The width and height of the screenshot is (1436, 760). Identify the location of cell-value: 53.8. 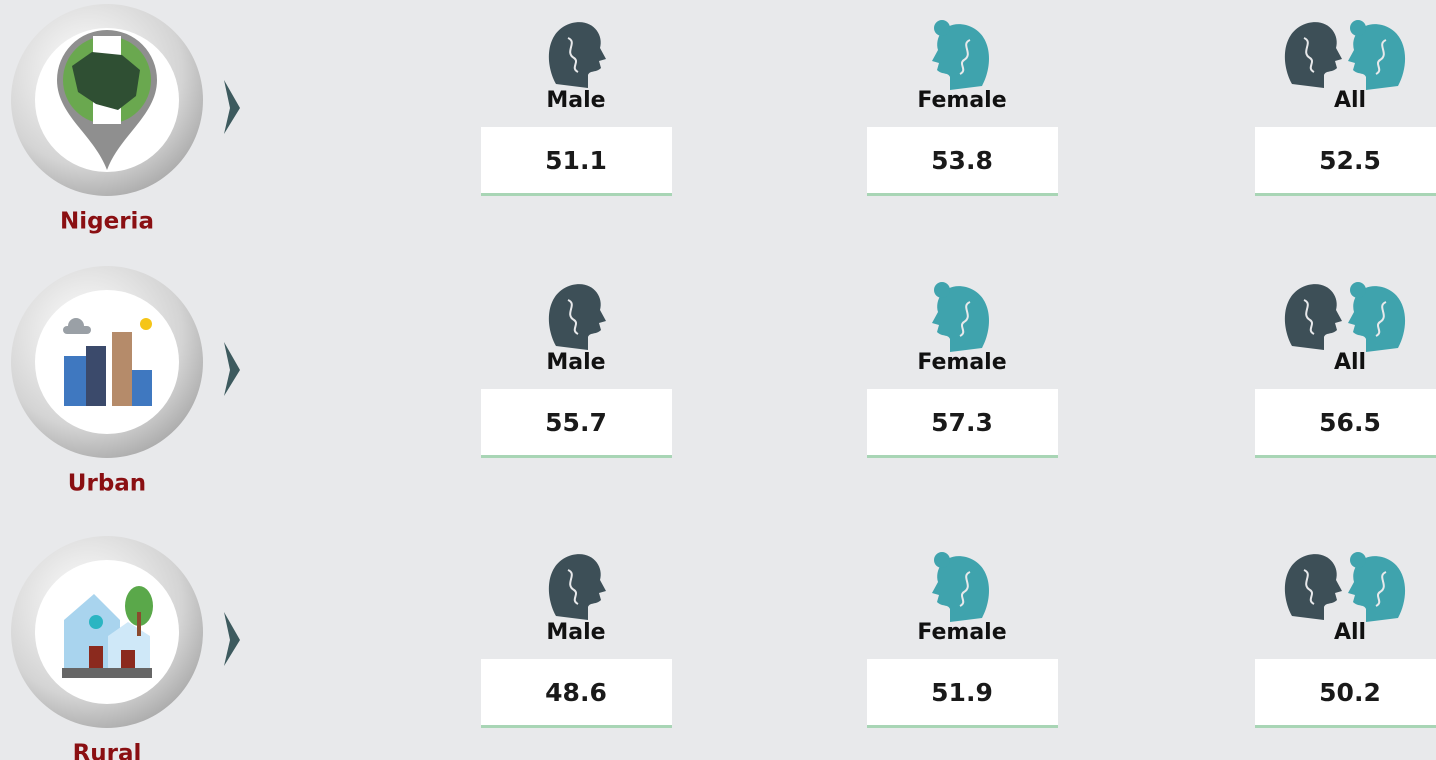
(962, 160).